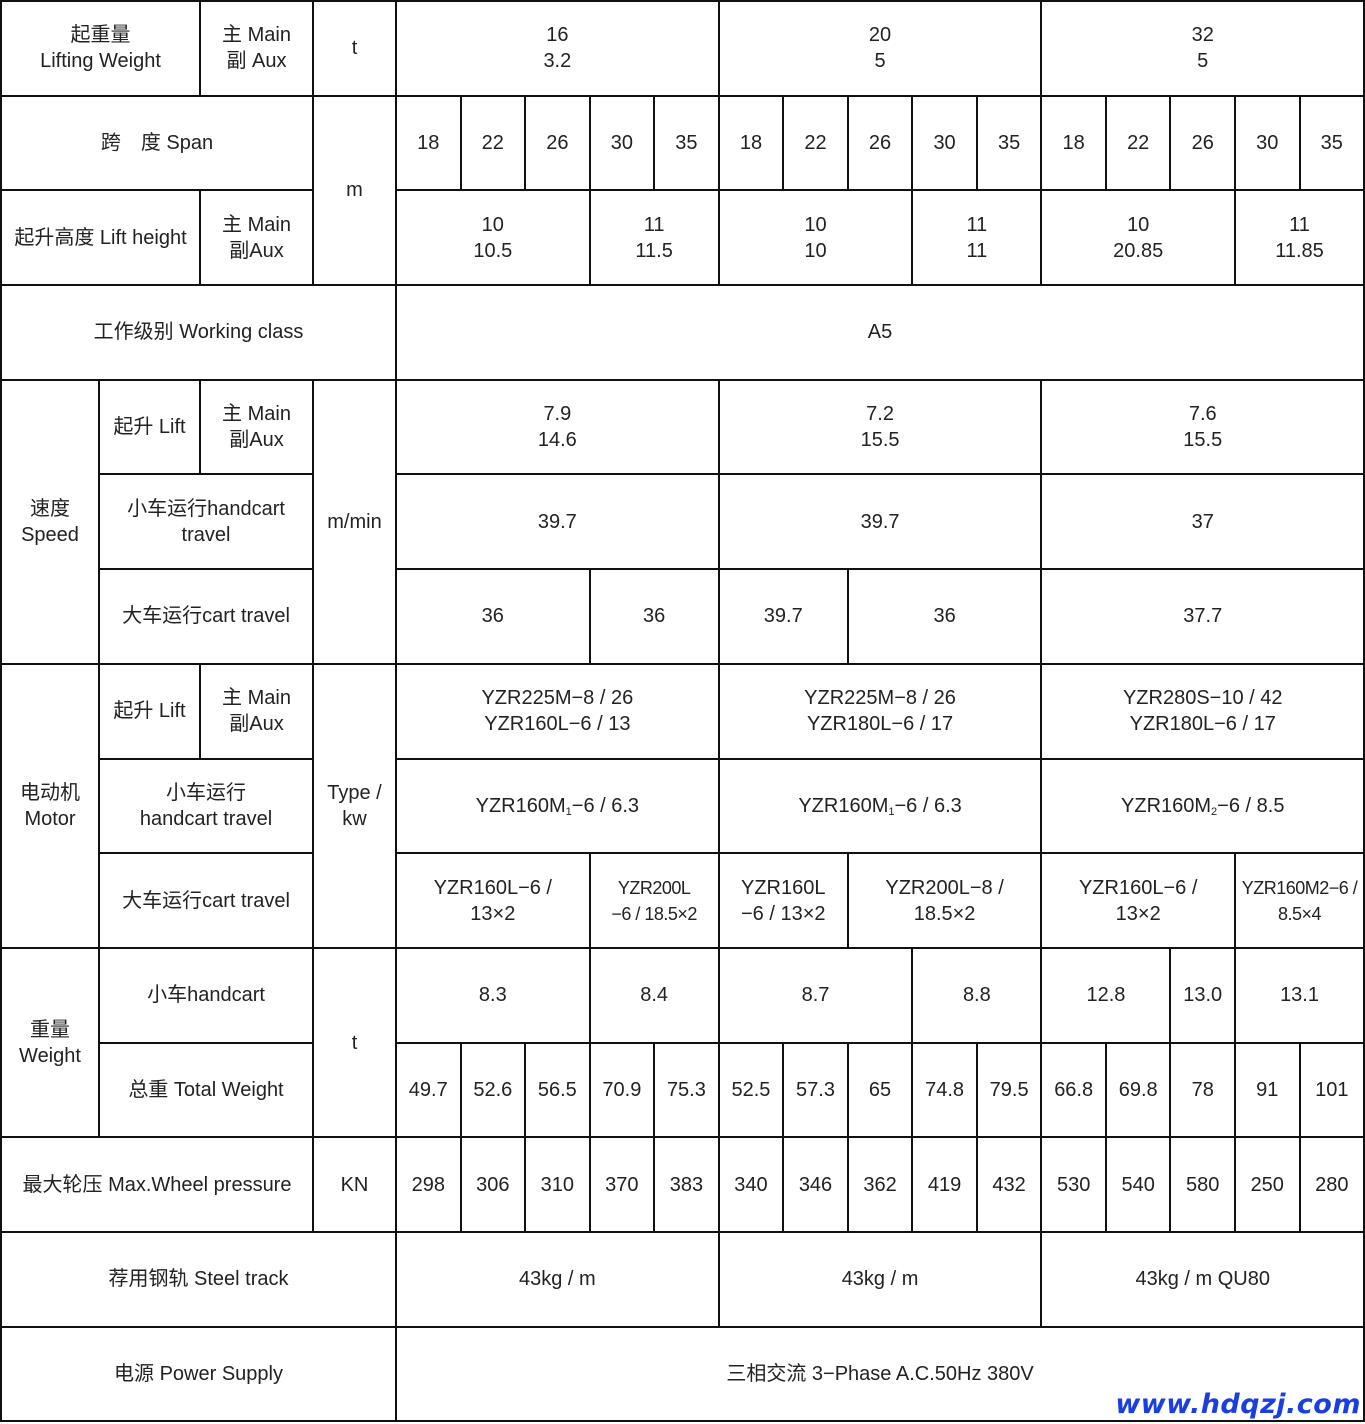 The image size is (1365, 1424). Describe the element at coordinates (1202, 427) in the screenshot. I see `table-cell: 7.6 15.5` at that location.